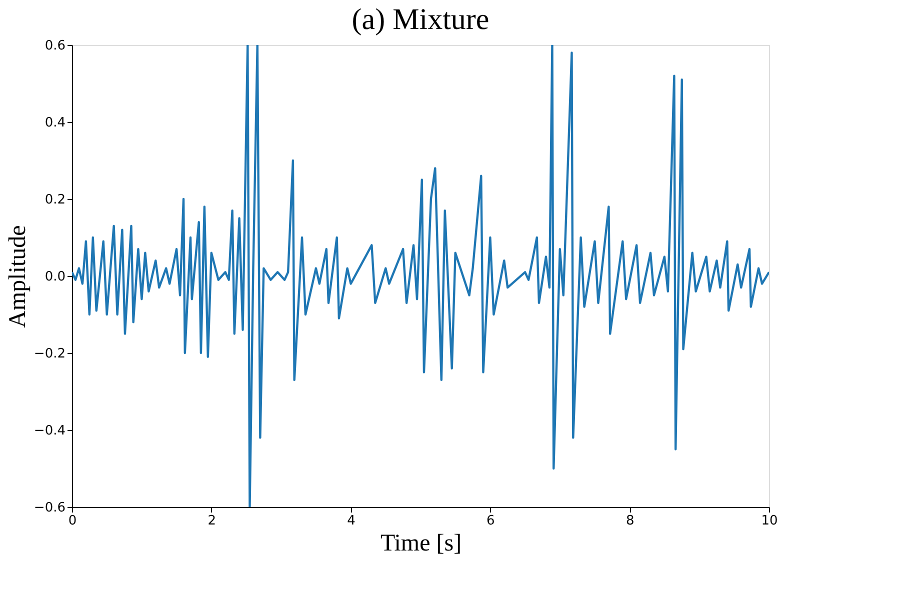  What do you see at coordinates (50, 508) in the screenshot?
I see `y-tick-label: −0.6` at bounding box center [50, 508].